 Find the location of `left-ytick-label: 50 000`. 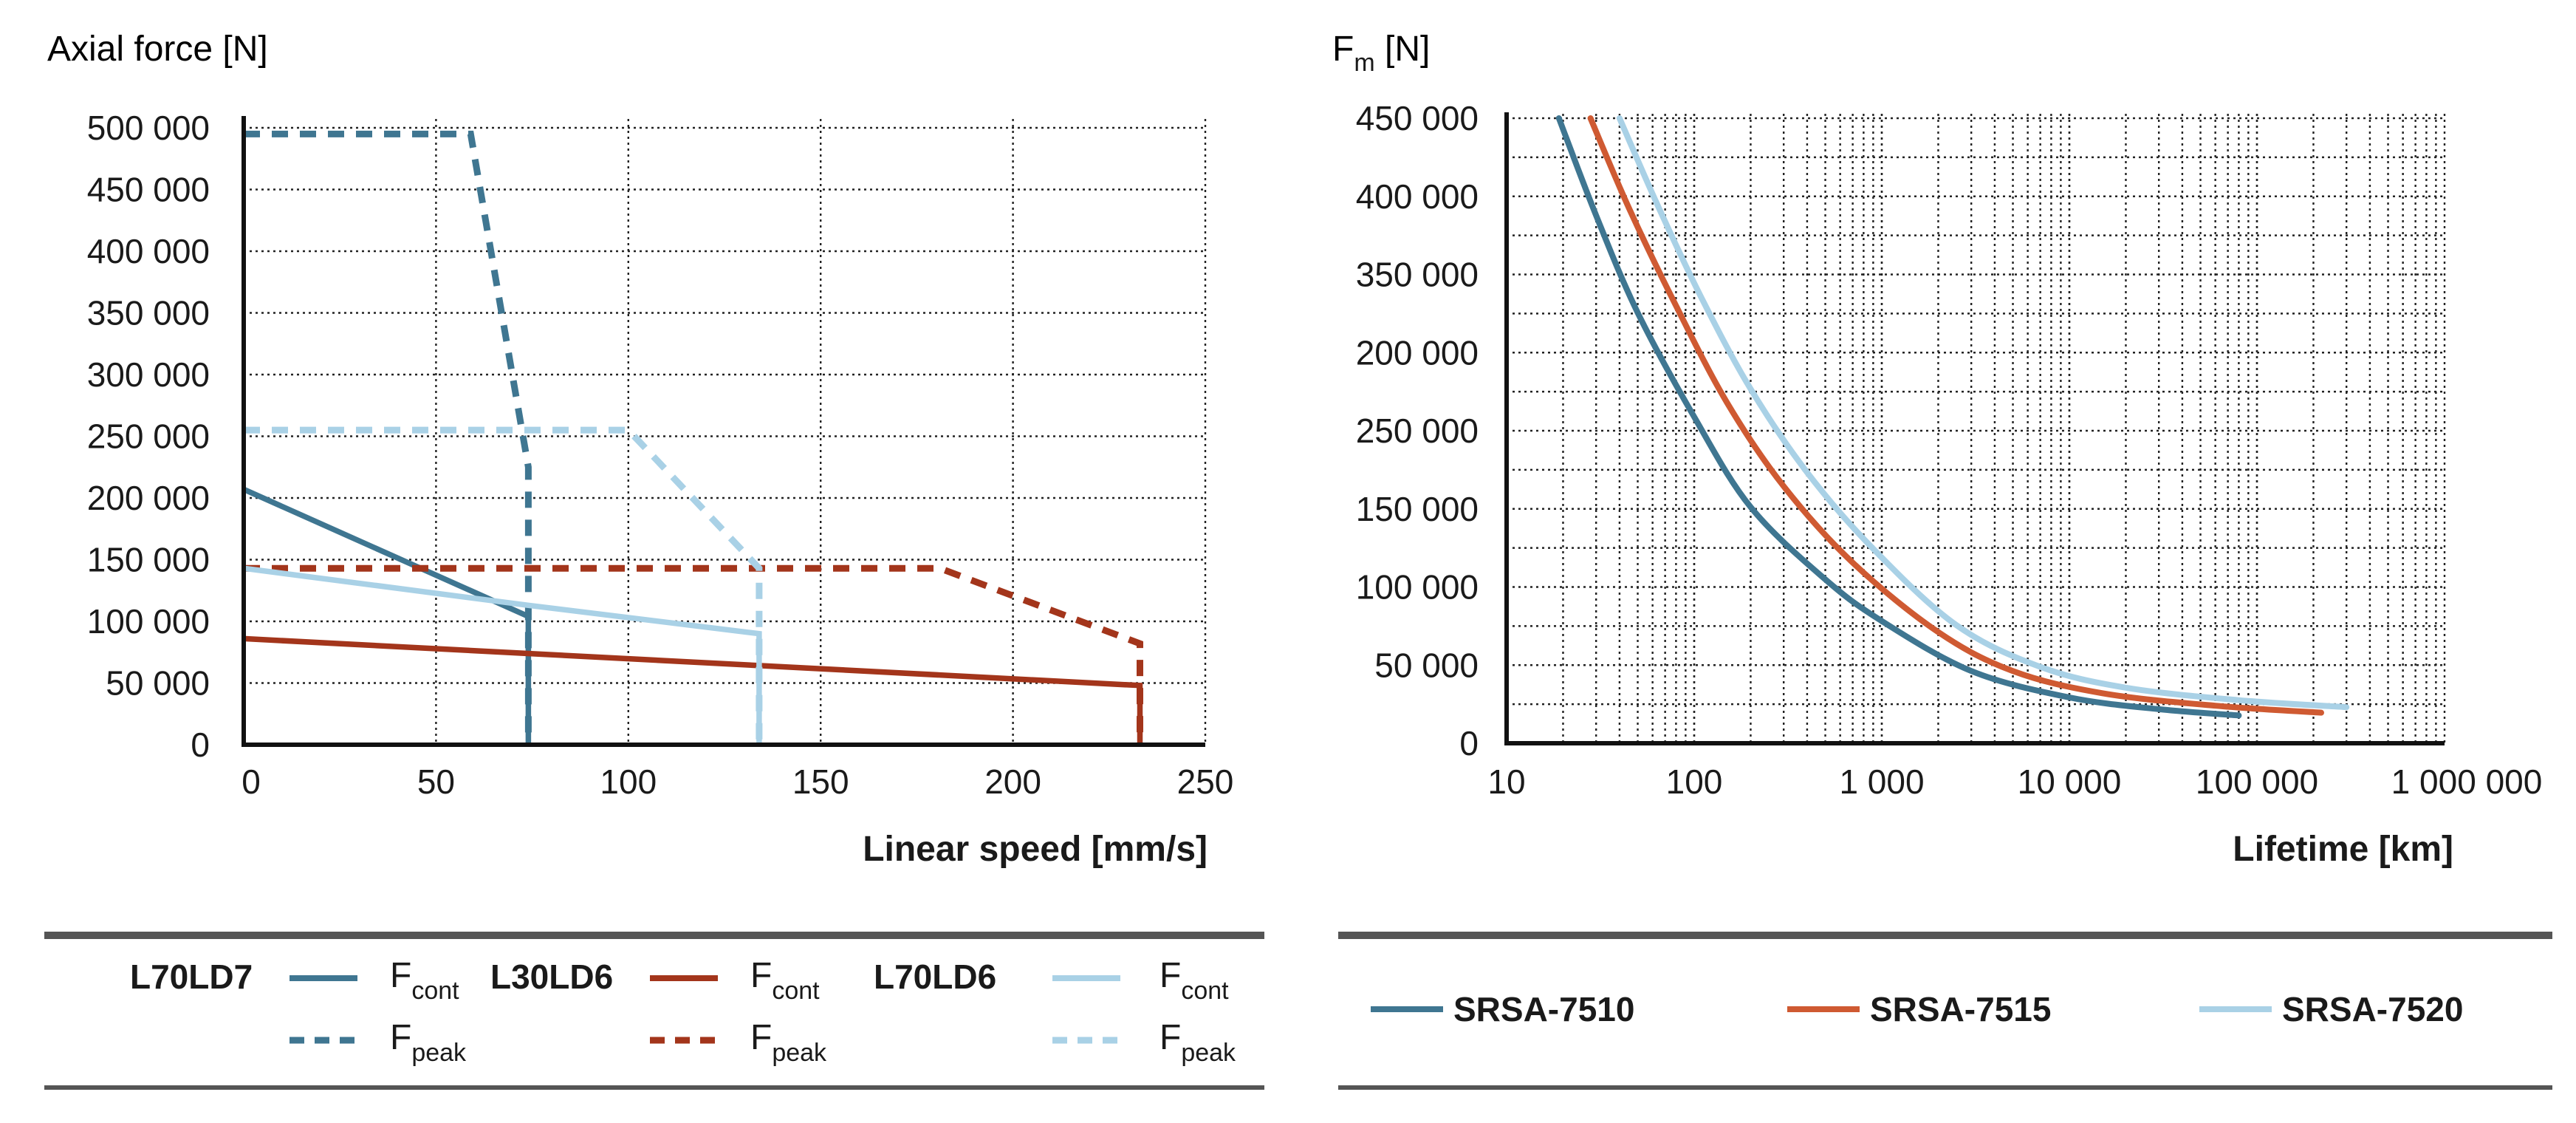

left-ytick-label: 50 000 is located at coordinates (158, 683).